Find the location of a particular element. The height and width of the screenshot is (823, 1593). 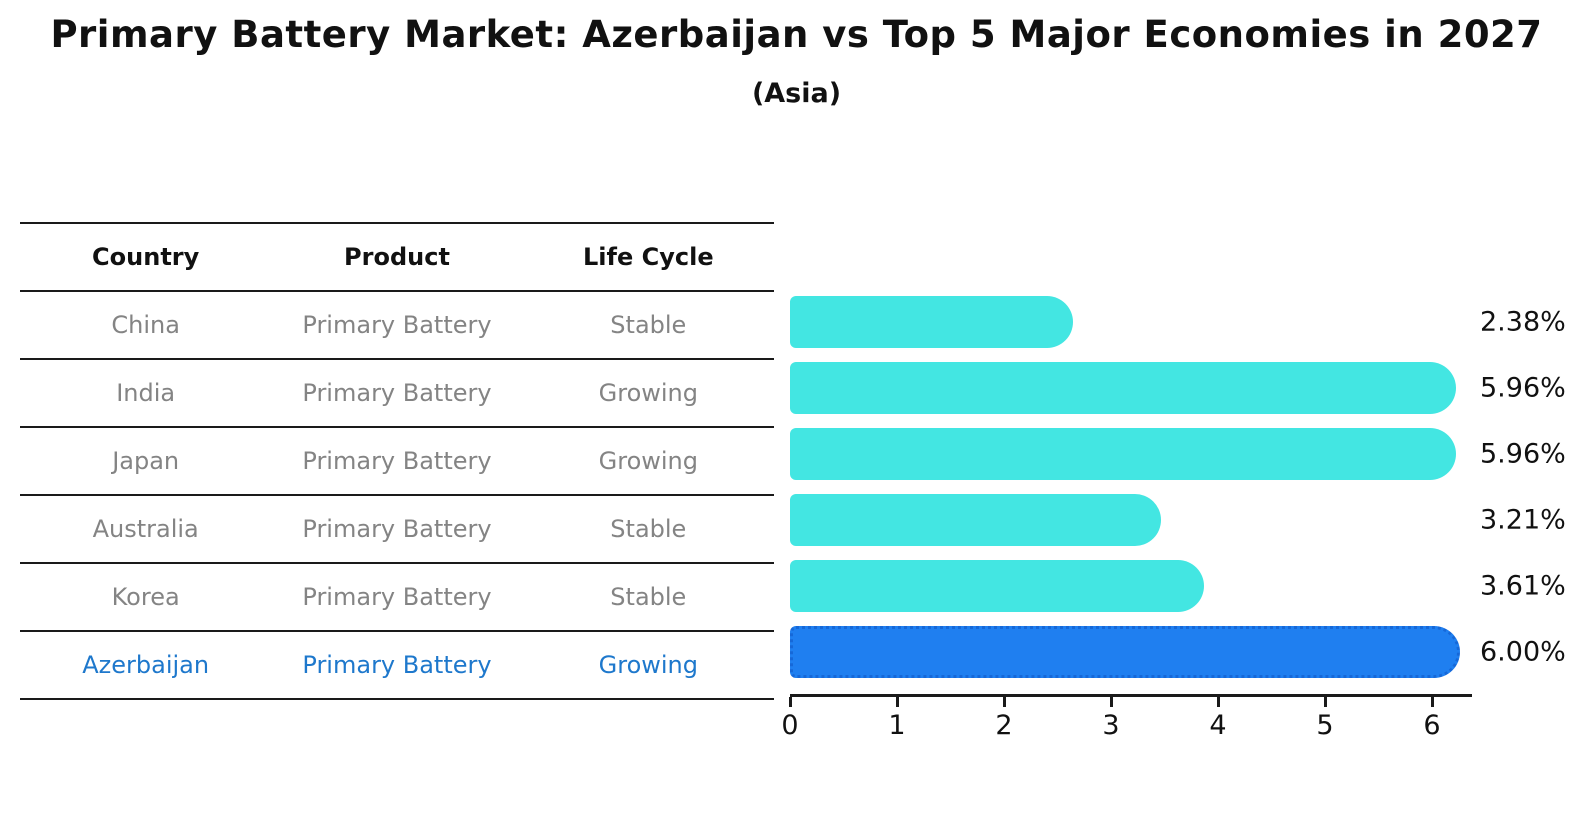

x-axis-line is located at coordinates (1131, 695).